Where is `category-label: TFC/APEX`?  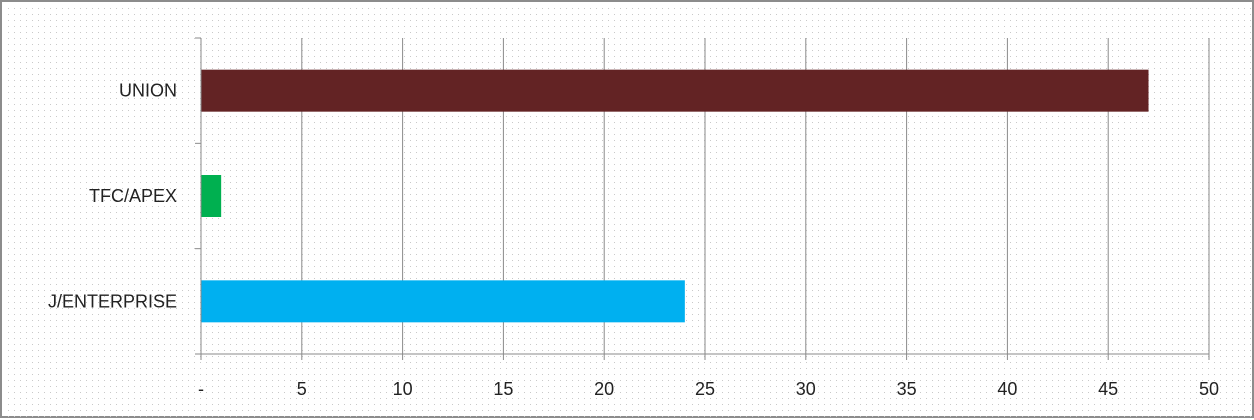 category-label: TFC/APEX is located at coordinates (133, 196).